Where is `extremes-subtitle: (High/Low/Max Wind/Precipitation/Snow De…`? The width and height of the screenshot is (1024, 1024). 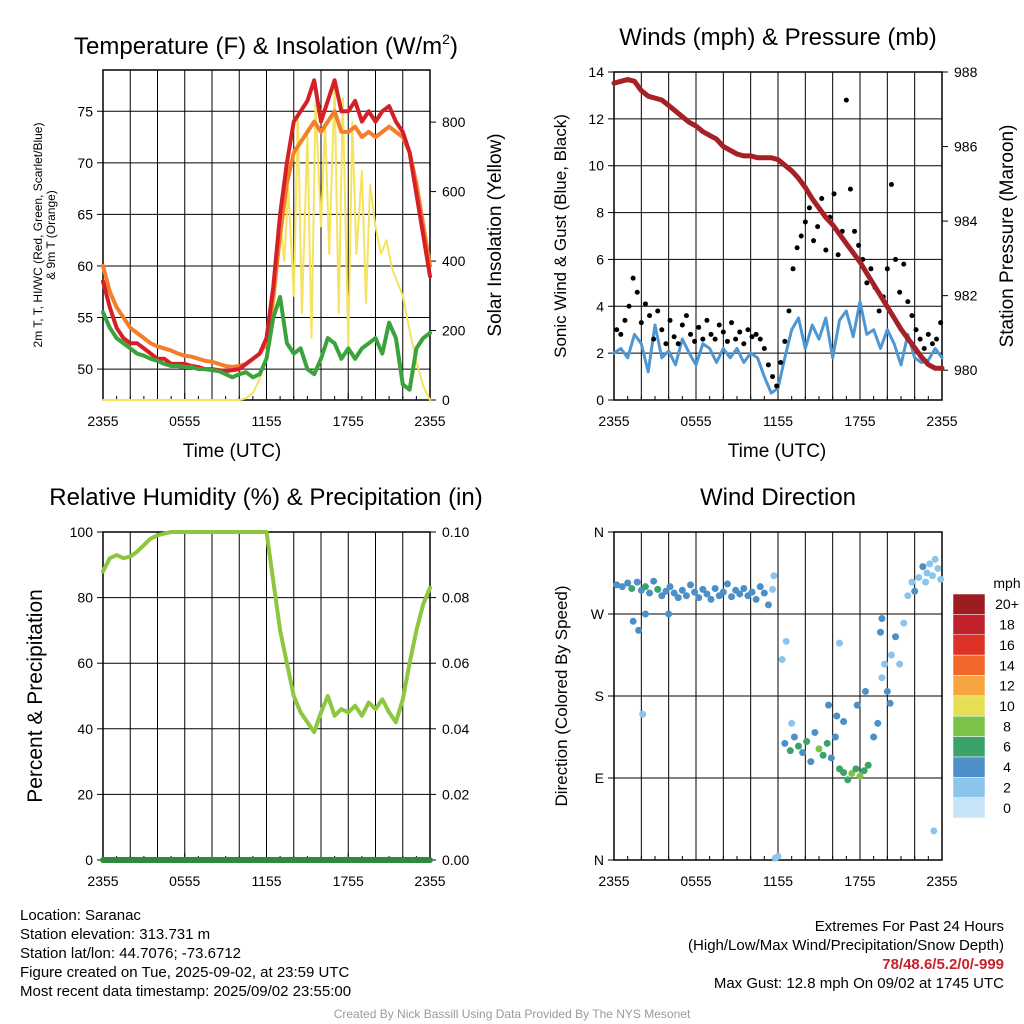
extremes-subtitle: (High/Low/Max Wind/Precipitation/Snow De… is located at coordinates (846, 945).